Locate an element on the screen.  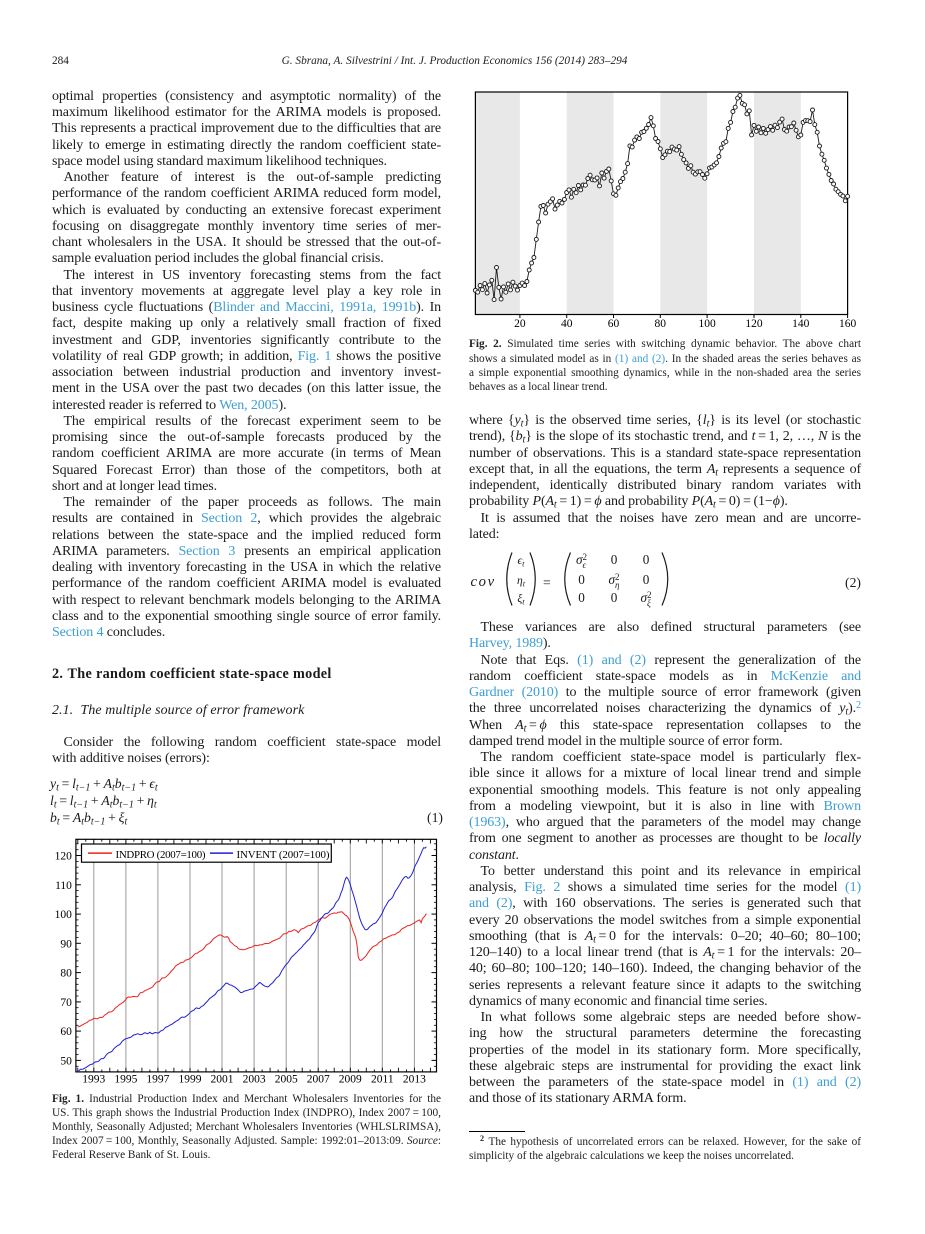
svg-text: INDPRO (2007=100) is located at coordinates (161, 855).